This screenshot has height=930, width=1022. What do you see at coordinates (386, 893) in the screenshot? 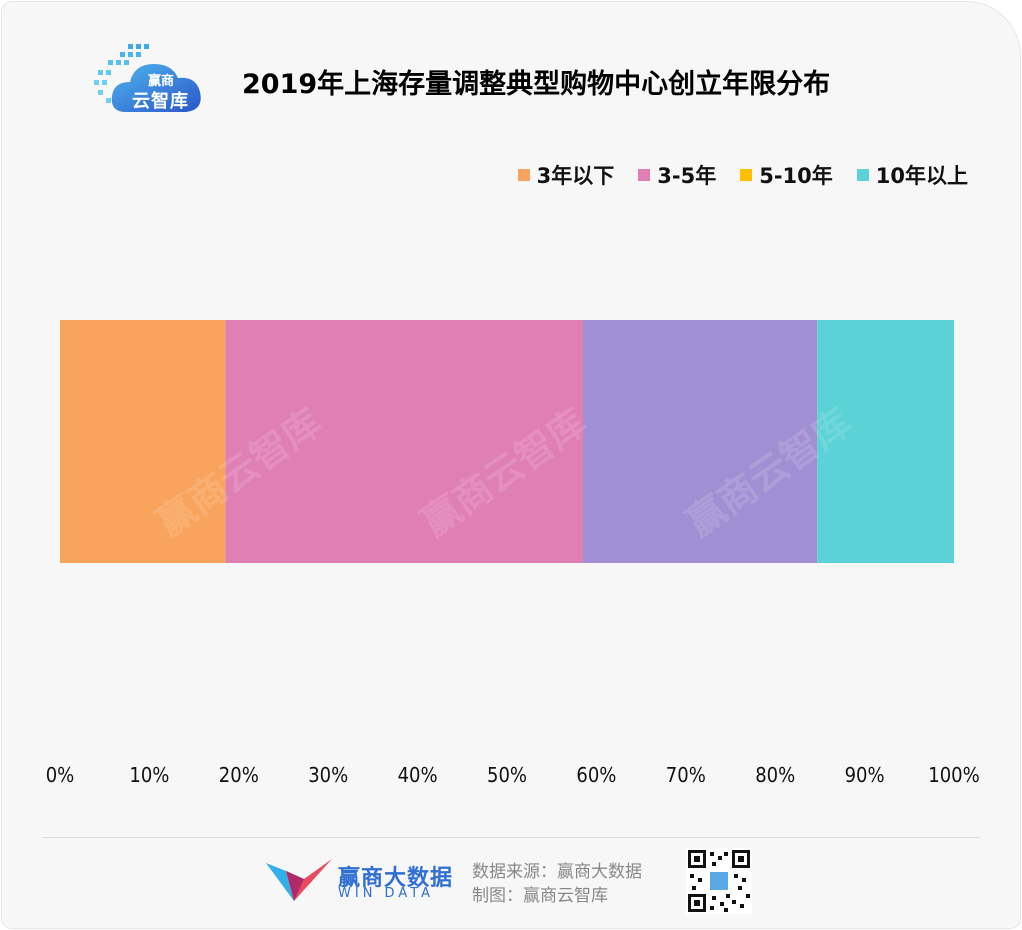
I see `footer-brand-sub: WIN DATA` at bounding box center [386, 893].